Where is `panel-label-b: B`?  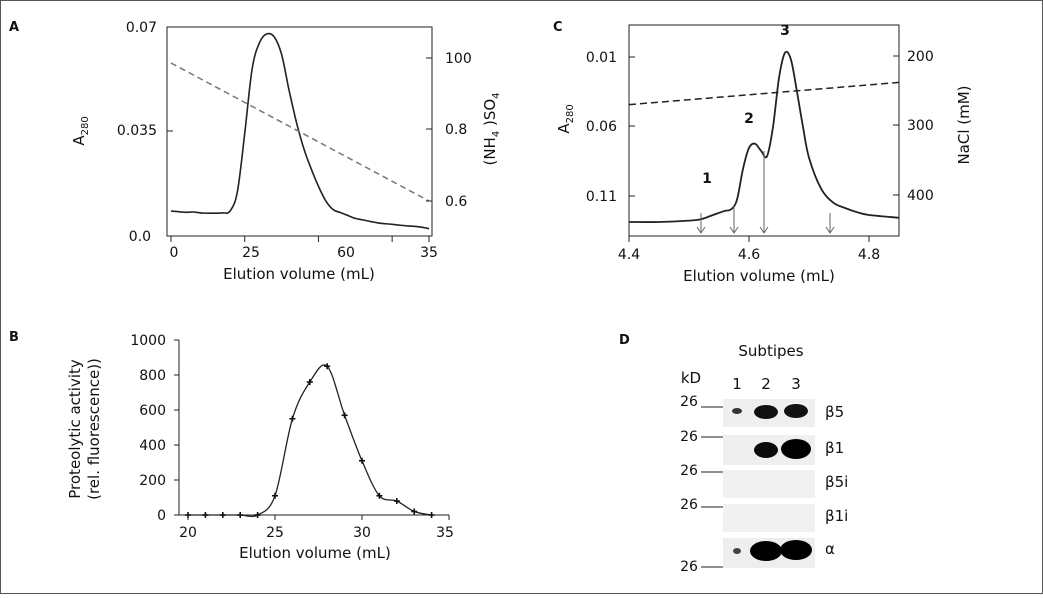 panel-label-b: B is located at coordinates (14, 337).